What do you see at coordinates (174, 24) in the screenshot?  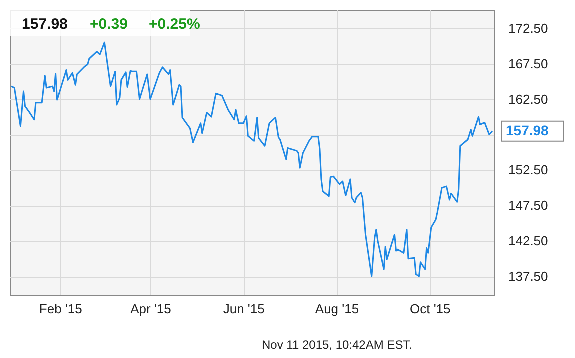 I see `annotation: +0.25%` at bounding box center [174, 24].